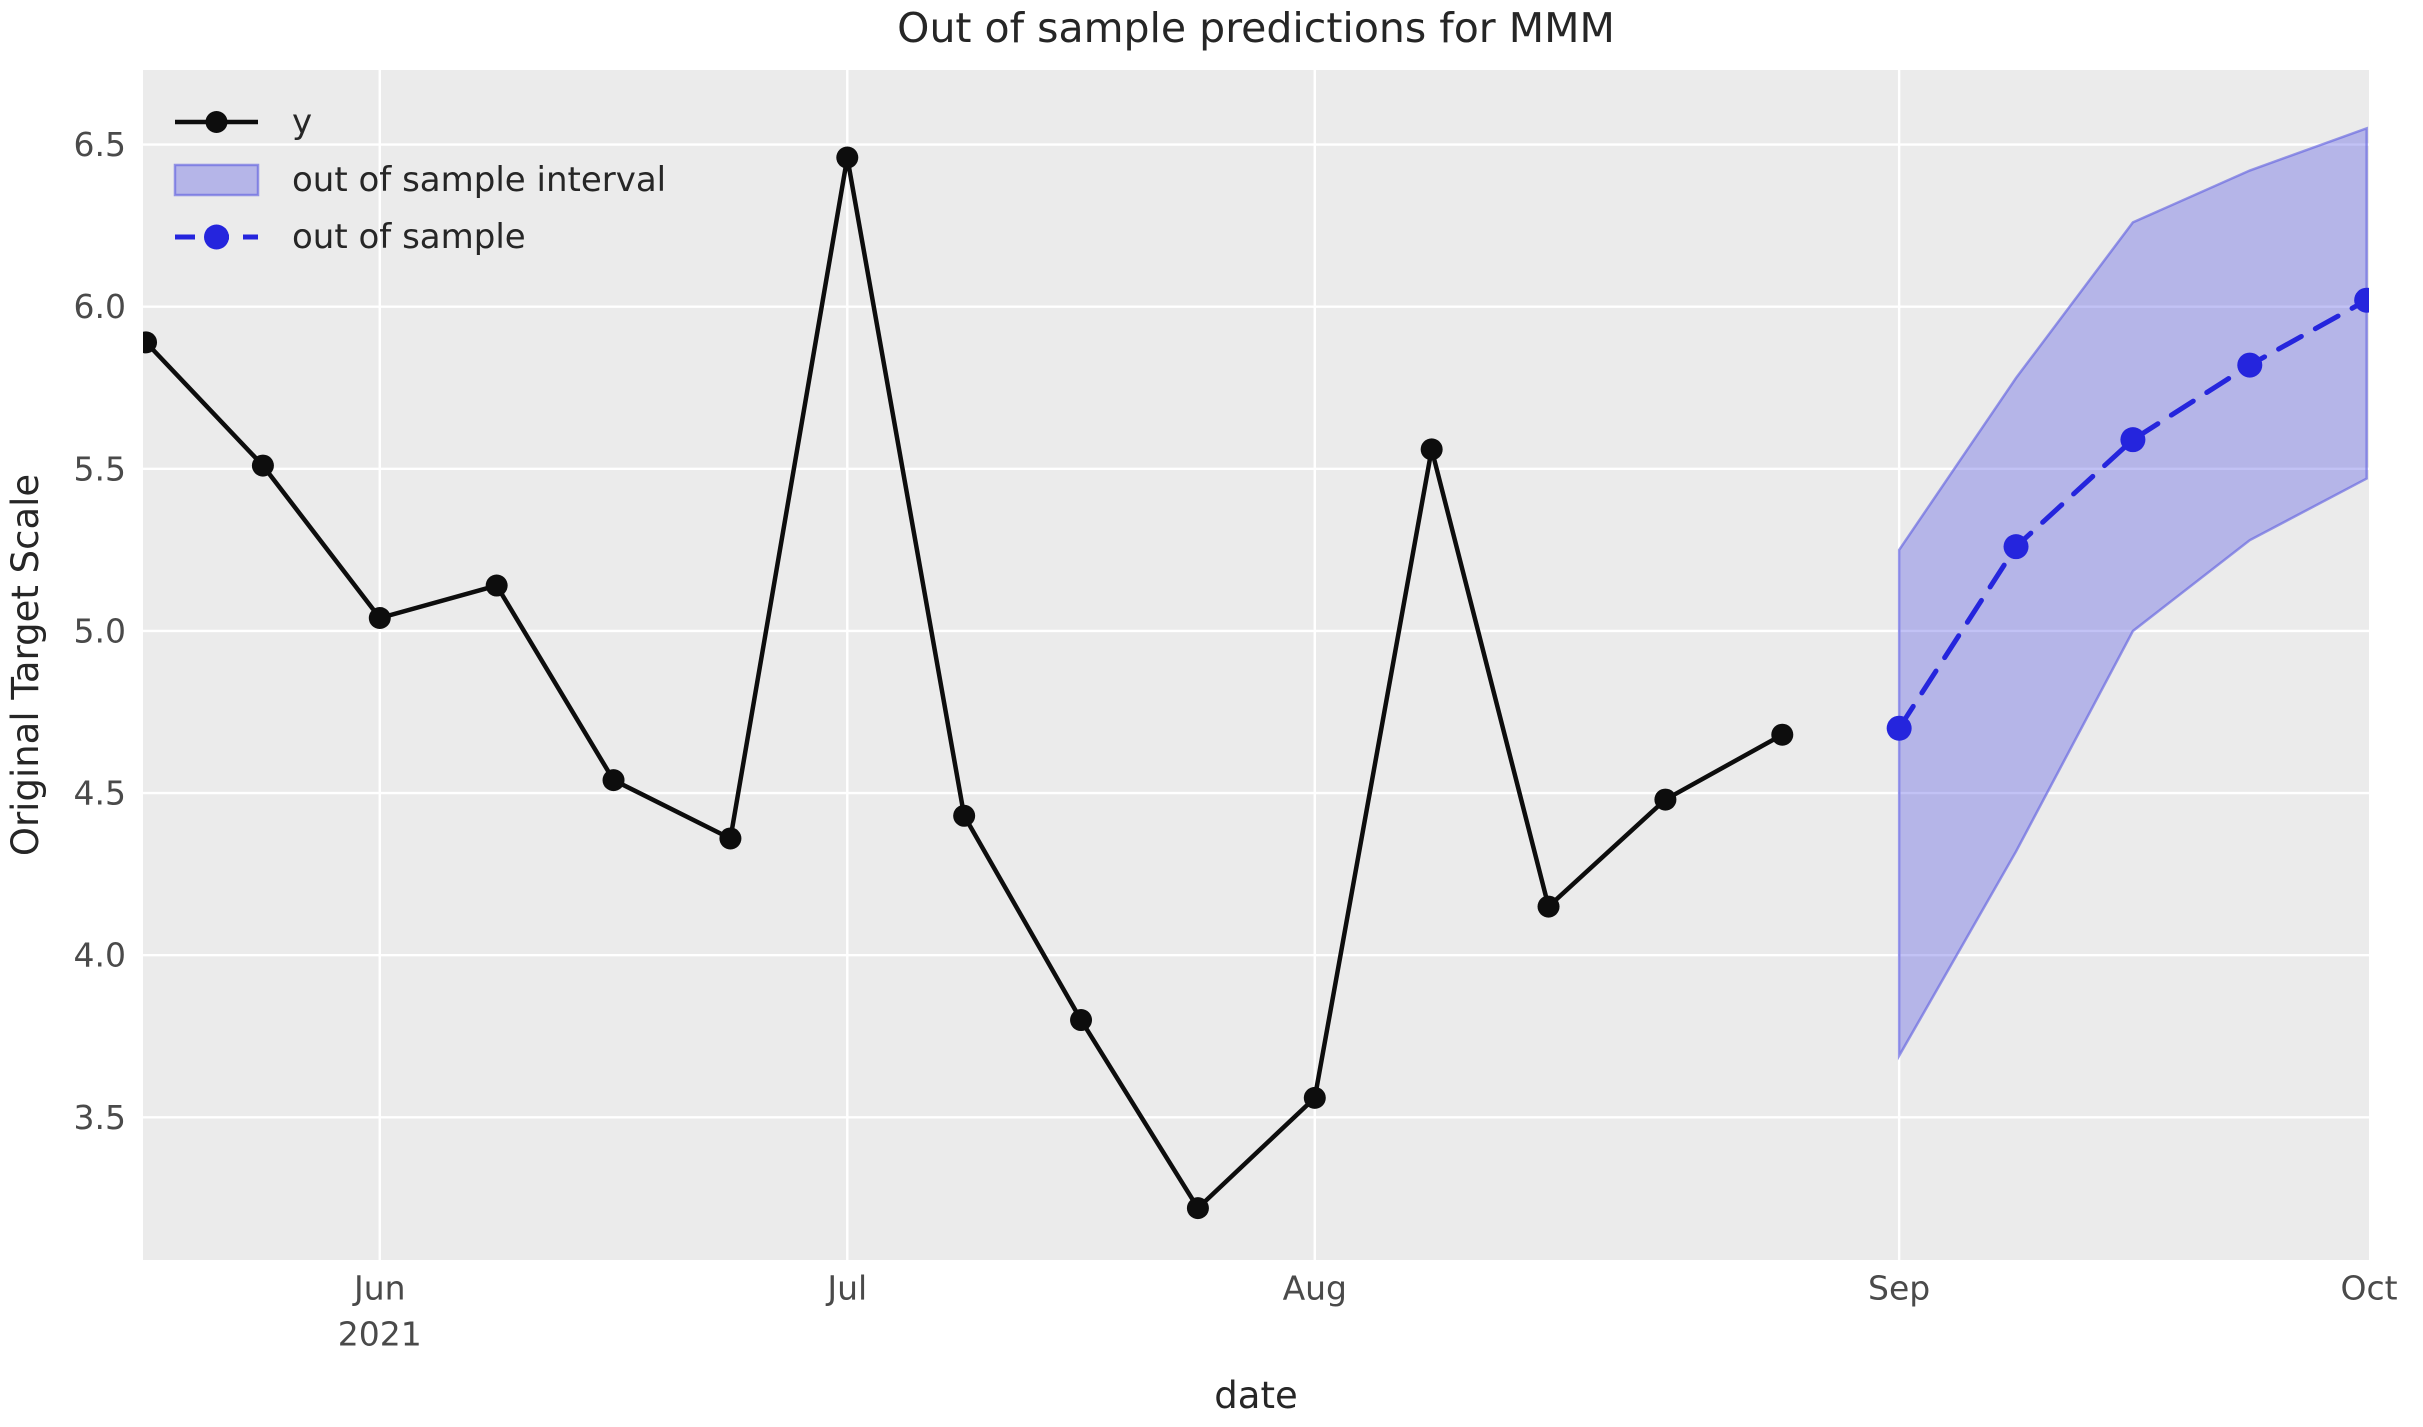 This screenshot has height=1427, width=2423. What do you see at coordinates (25, 665) in the screenshot?
I see `y-axis-label: Original Target Scale` at bounding box center [25, 665].